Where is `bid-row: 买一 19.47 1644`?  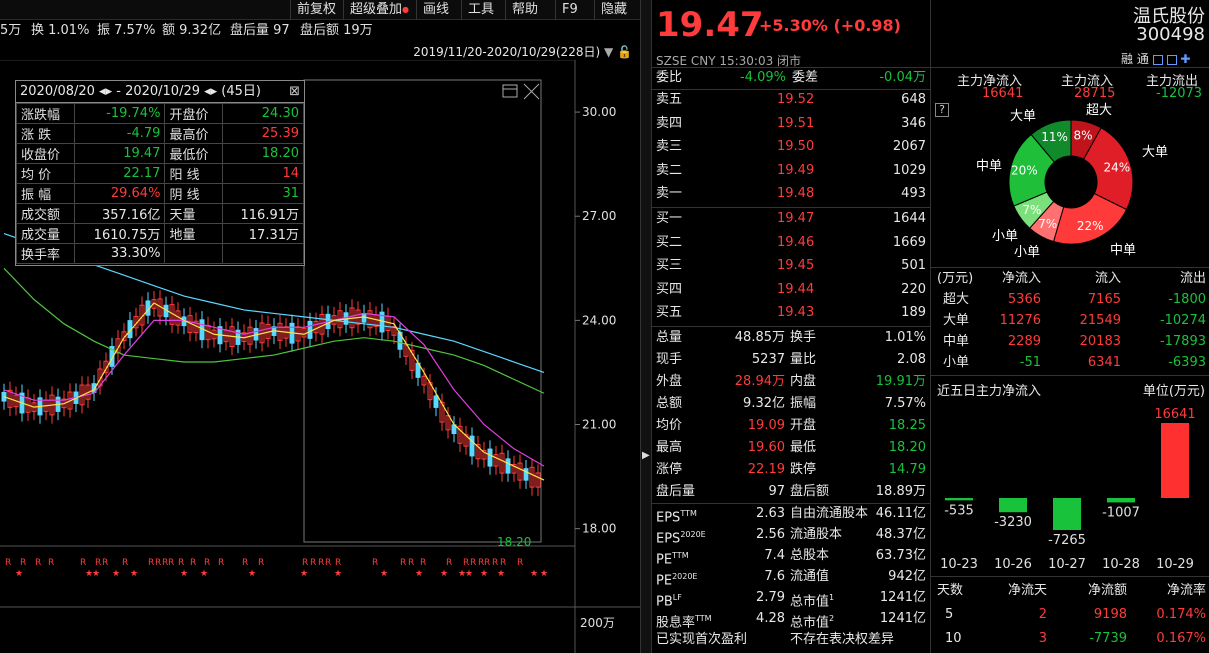 bid-row: 买一 19.47 1644 is located at coordinates (791, 219).